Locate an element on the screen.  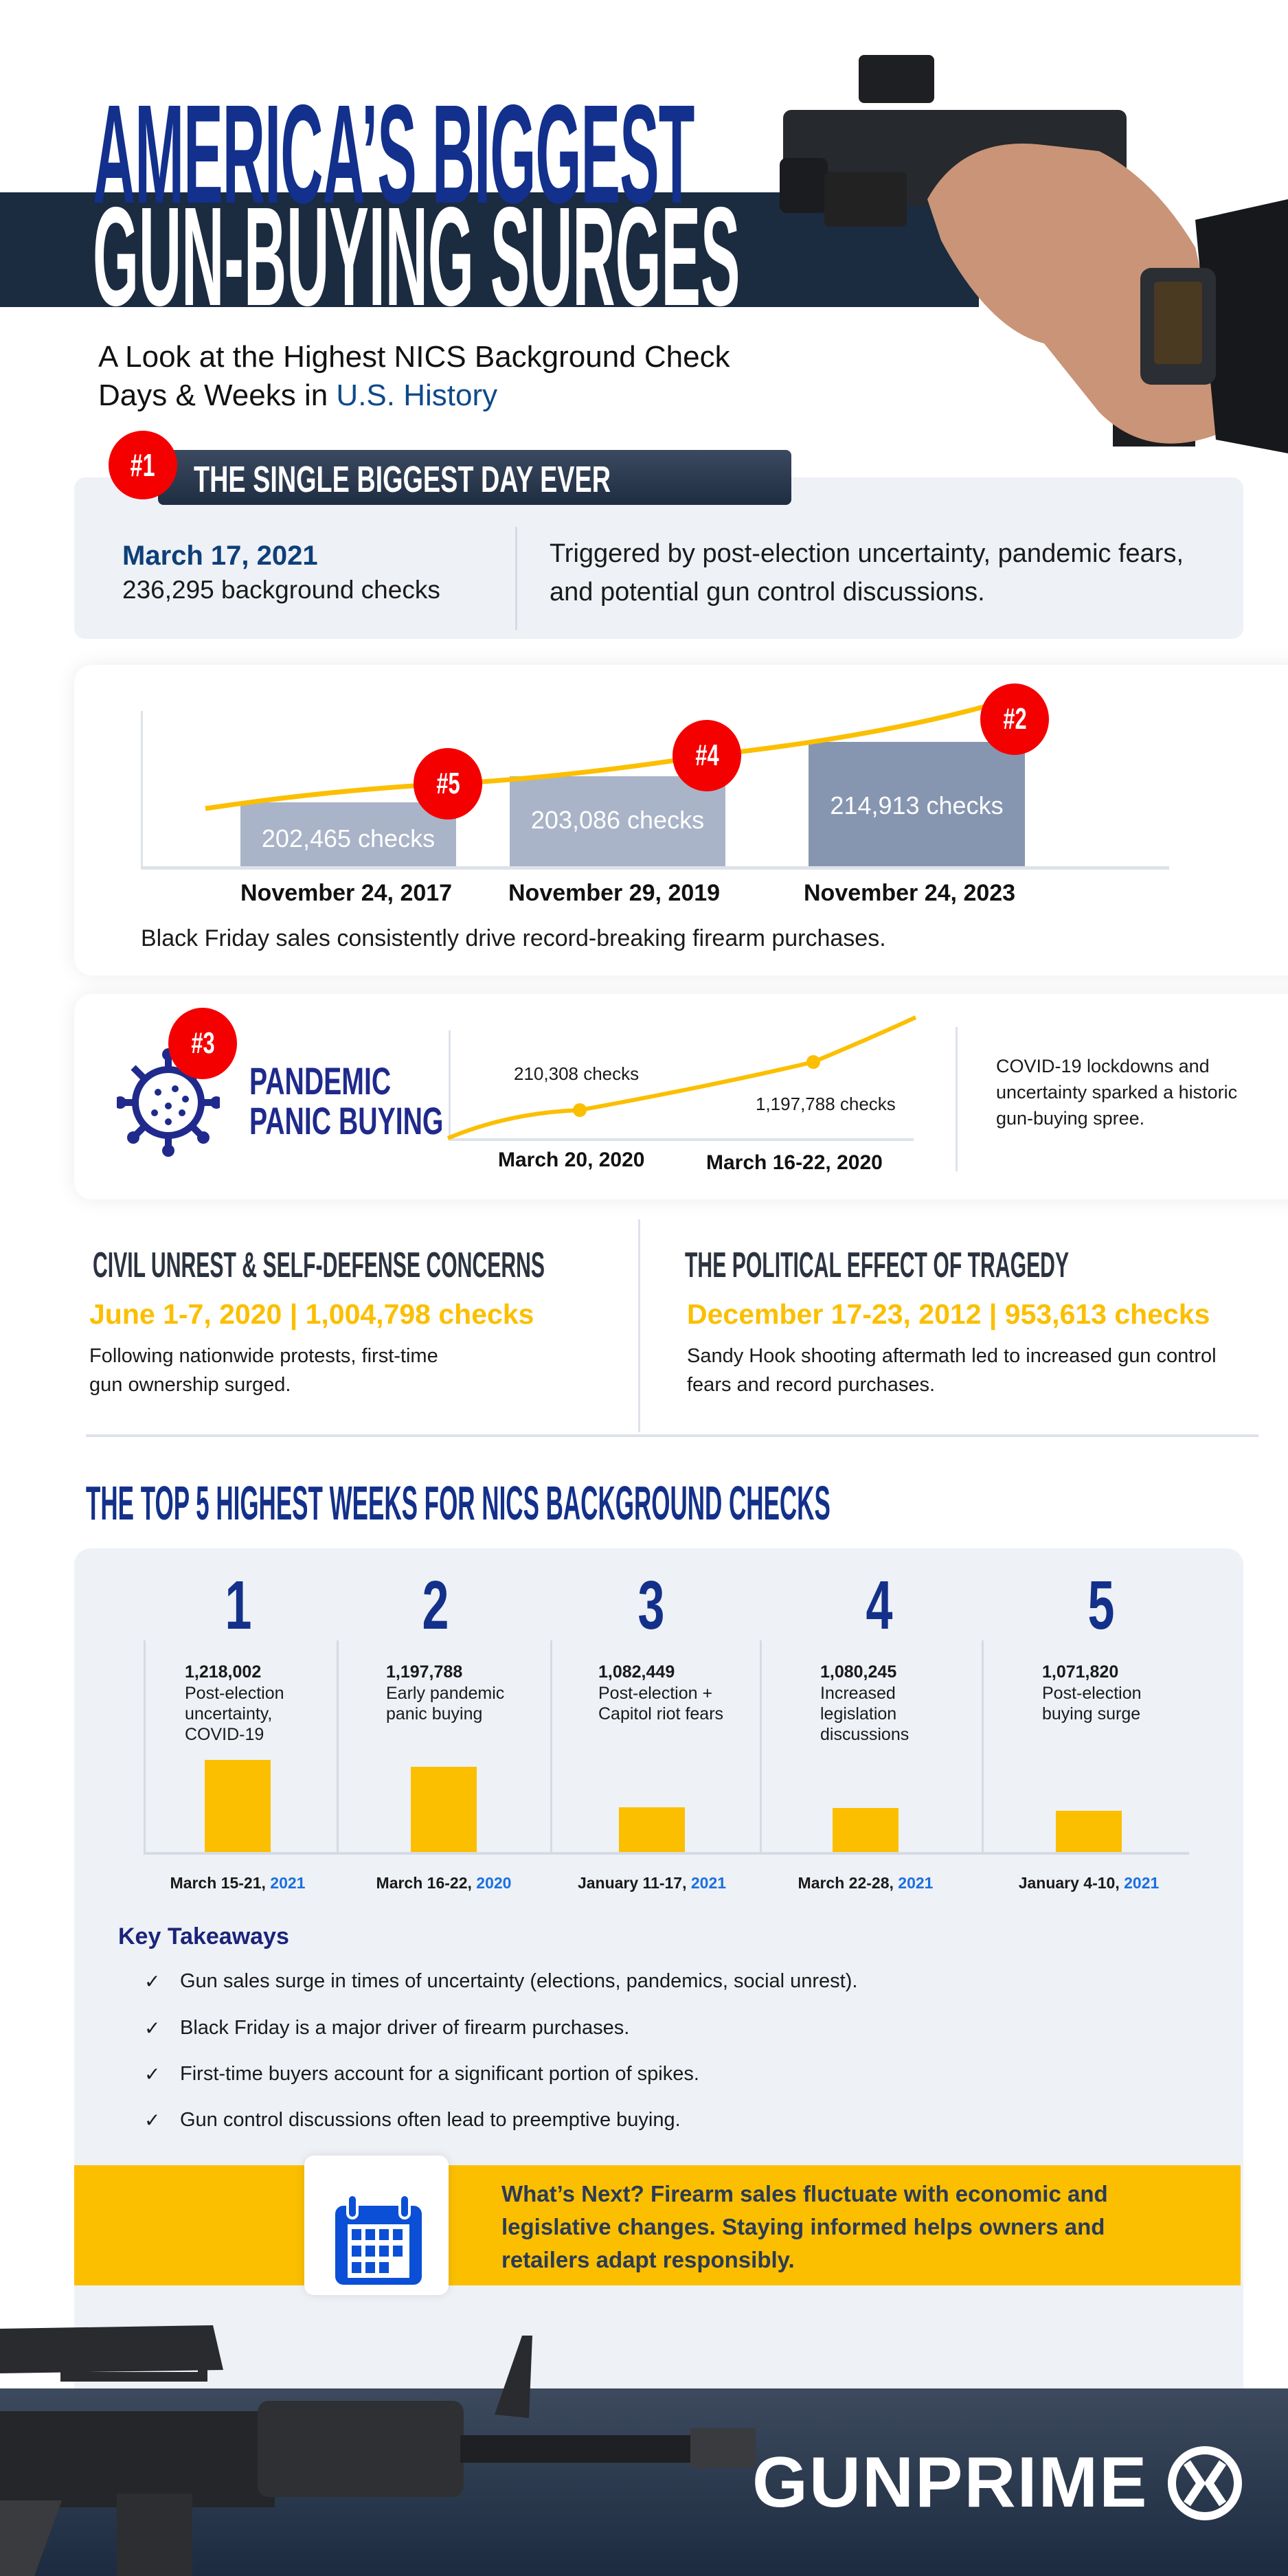
week-date-range: March 15-21, is located at coordinates (220, 1883).